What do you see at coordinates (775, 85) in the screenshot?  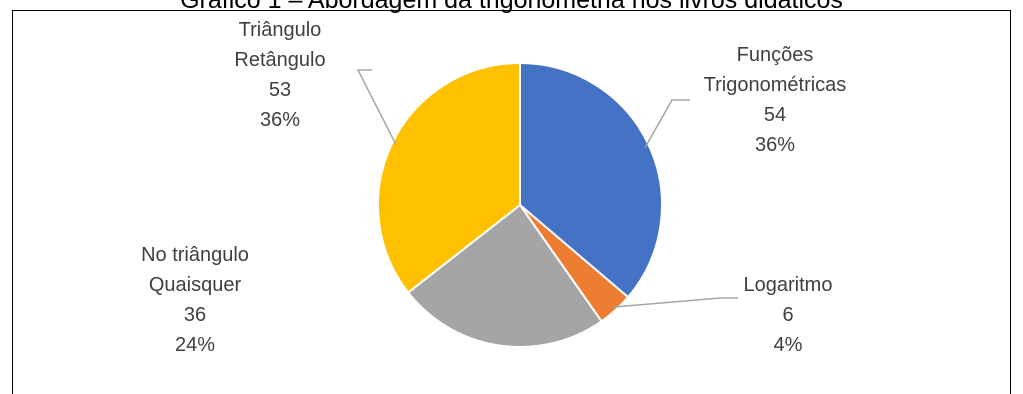 I see `label-funcoes-line2: Trigonométricas` at bounding box center [775, 85].